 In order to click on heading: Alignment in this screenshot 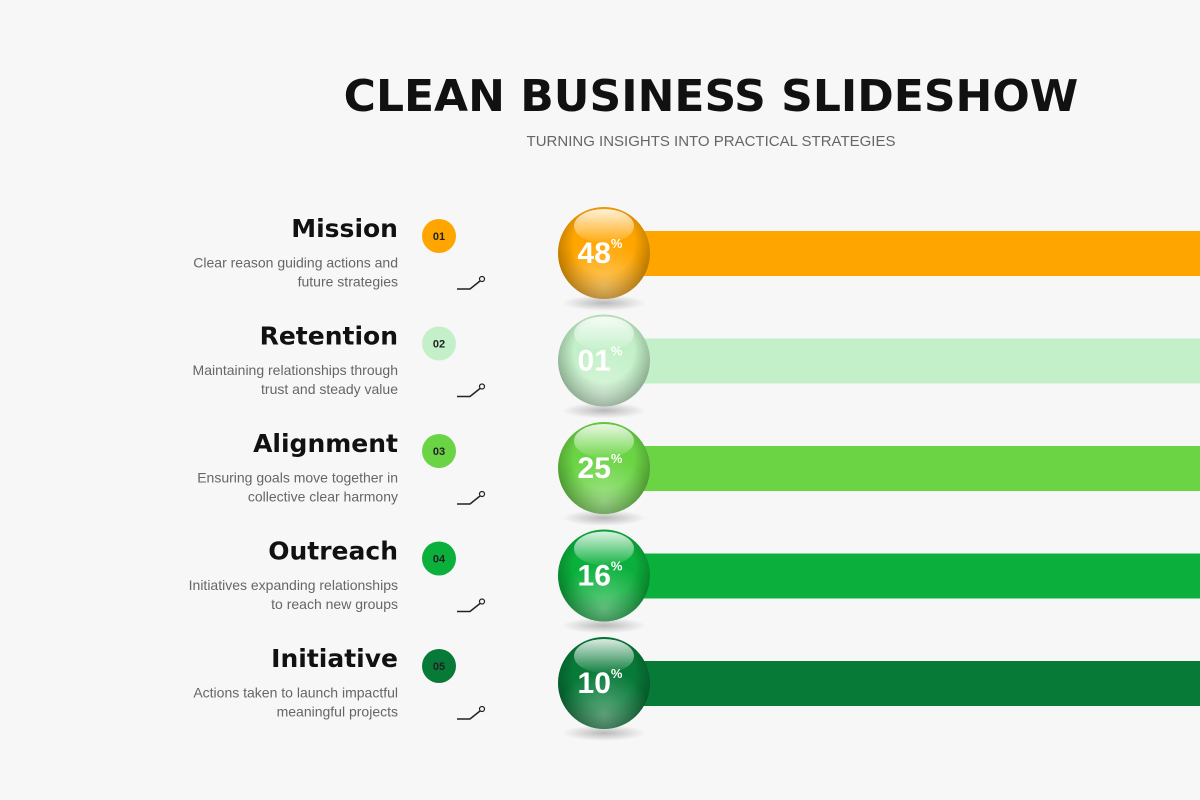, I will do `click(325, 443)`.